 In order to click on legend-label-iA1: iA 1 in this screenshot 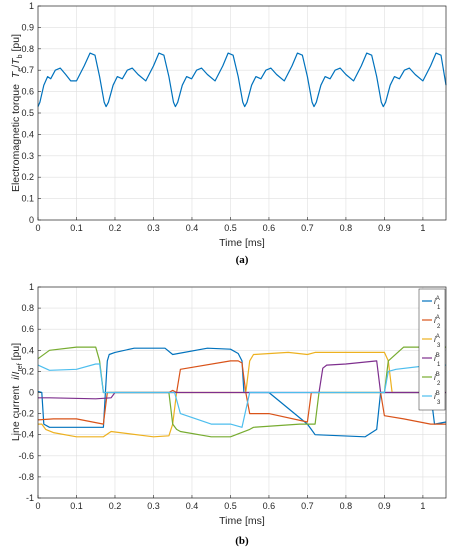, I will do `click(437, 303)`.